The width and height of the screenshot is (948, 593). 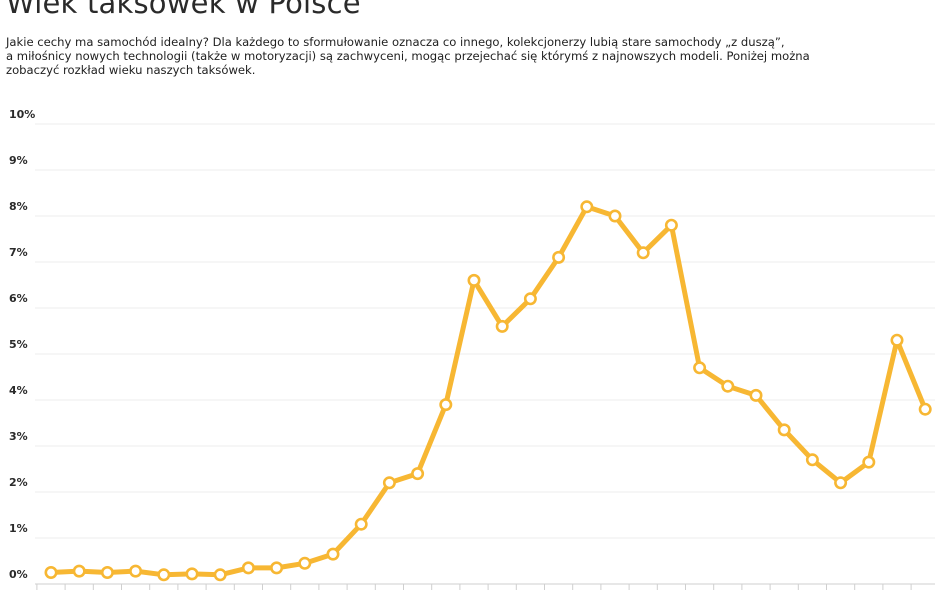 What do you see at coordinates (18, 436) in the screenshot?
I see `y-tick-label: 3%` at bounding box center [18, 436].